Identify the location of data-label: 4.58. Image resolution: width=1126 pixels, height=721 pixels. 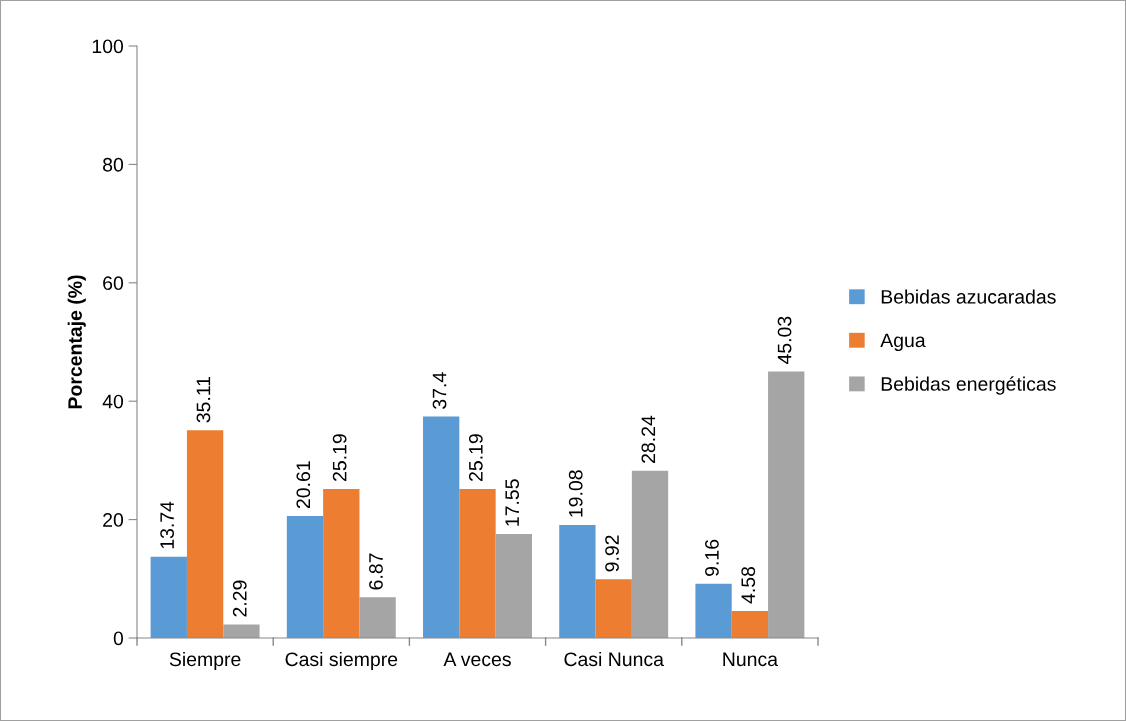
(748, 585).